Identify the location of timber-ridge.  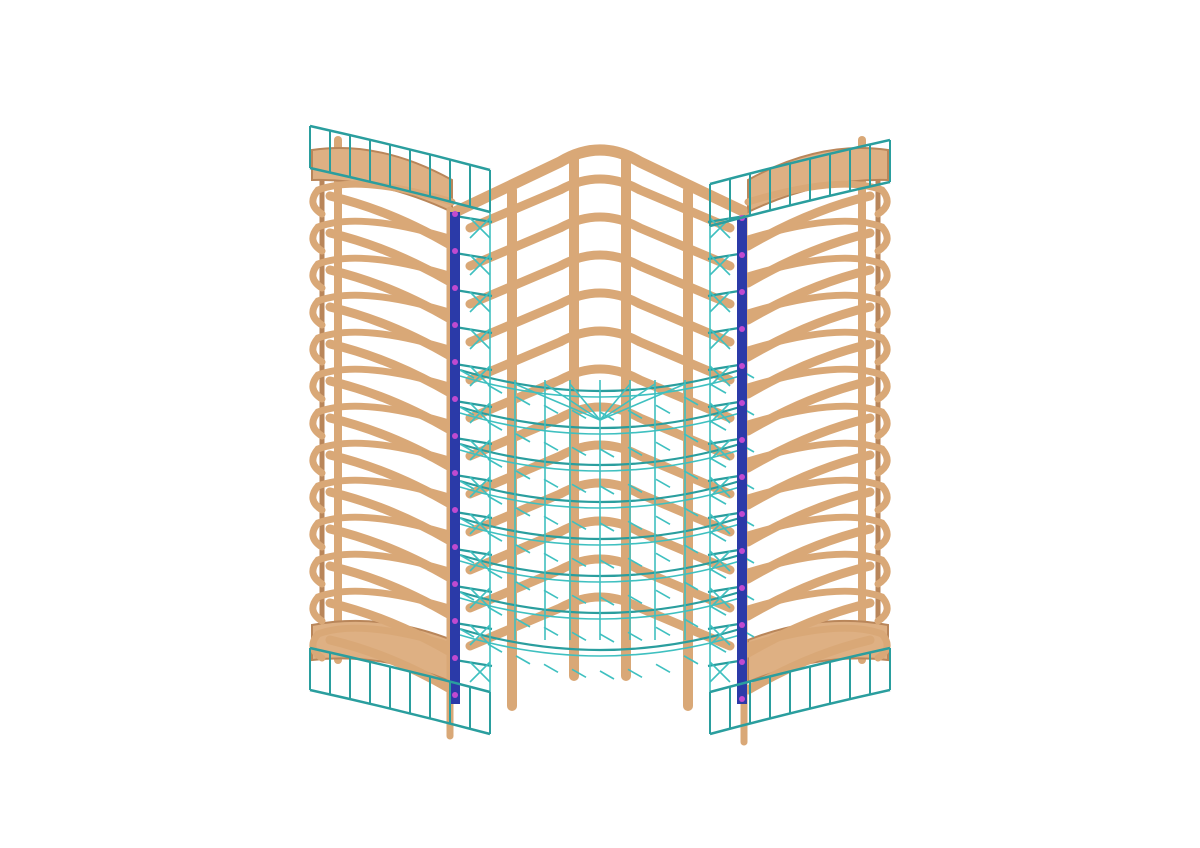
(600, 181).